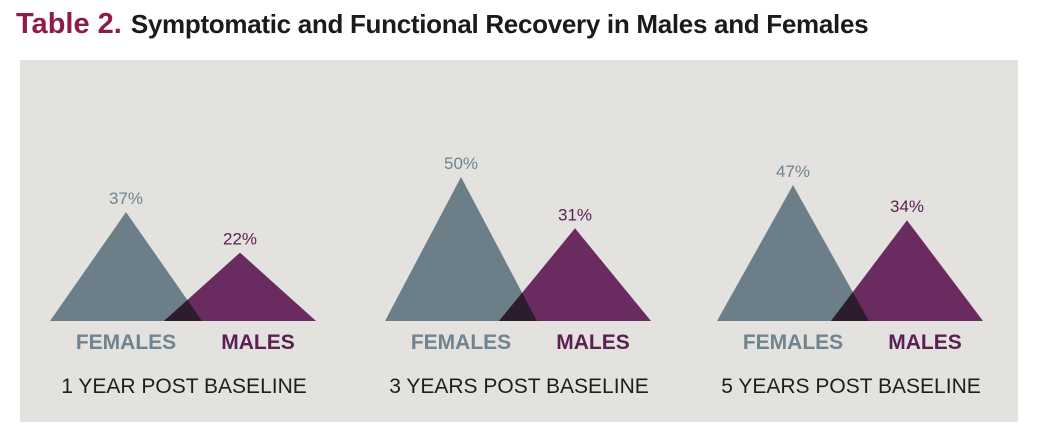  Describe the element at coordinates (907, 206) in the screenshot. I see `males-percent-label-3: 34%` at that location.